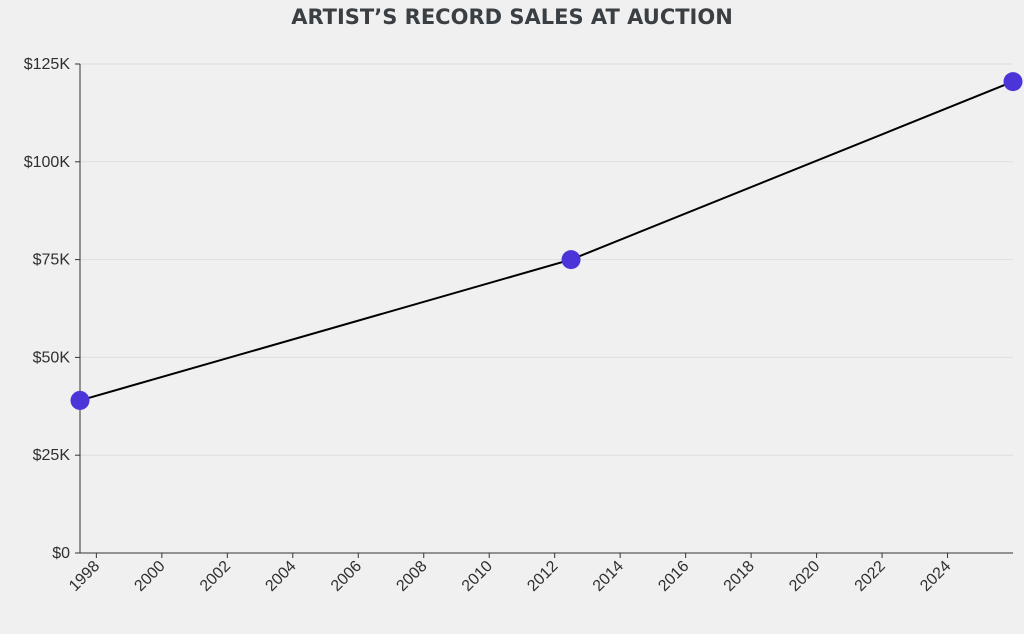 This screenshot has width=1024, height=634. What do you see at coordinates (47, 64) in the screenshot?
I see `y-tick-label: $125K` at bounding box center [47, 64].